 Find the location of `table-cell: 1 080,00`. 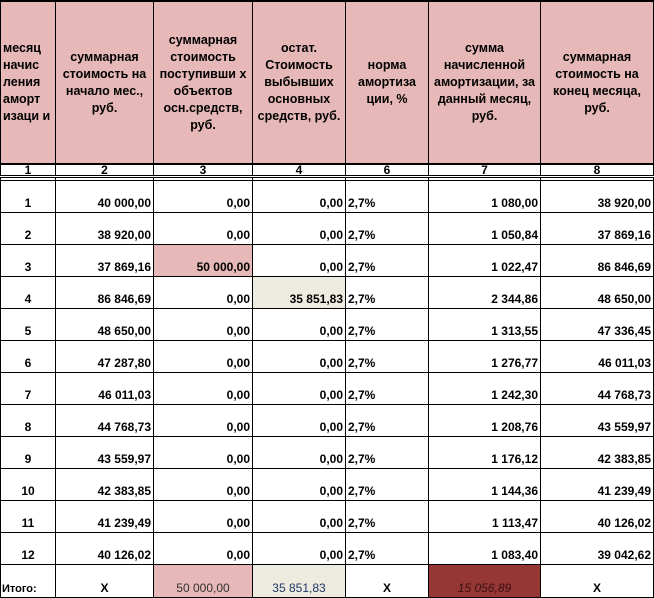

table-cell: 1 080,00 is located at coordinates (484, 196).